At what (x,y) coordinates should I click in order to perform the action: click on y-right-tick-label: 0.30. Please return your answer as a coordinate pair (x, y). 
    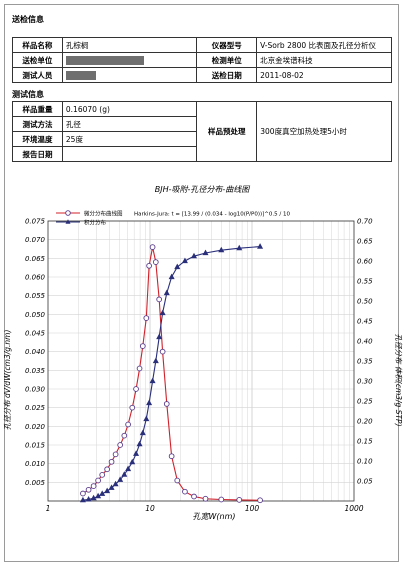
    Looking at the image, I should click on (365, 382).